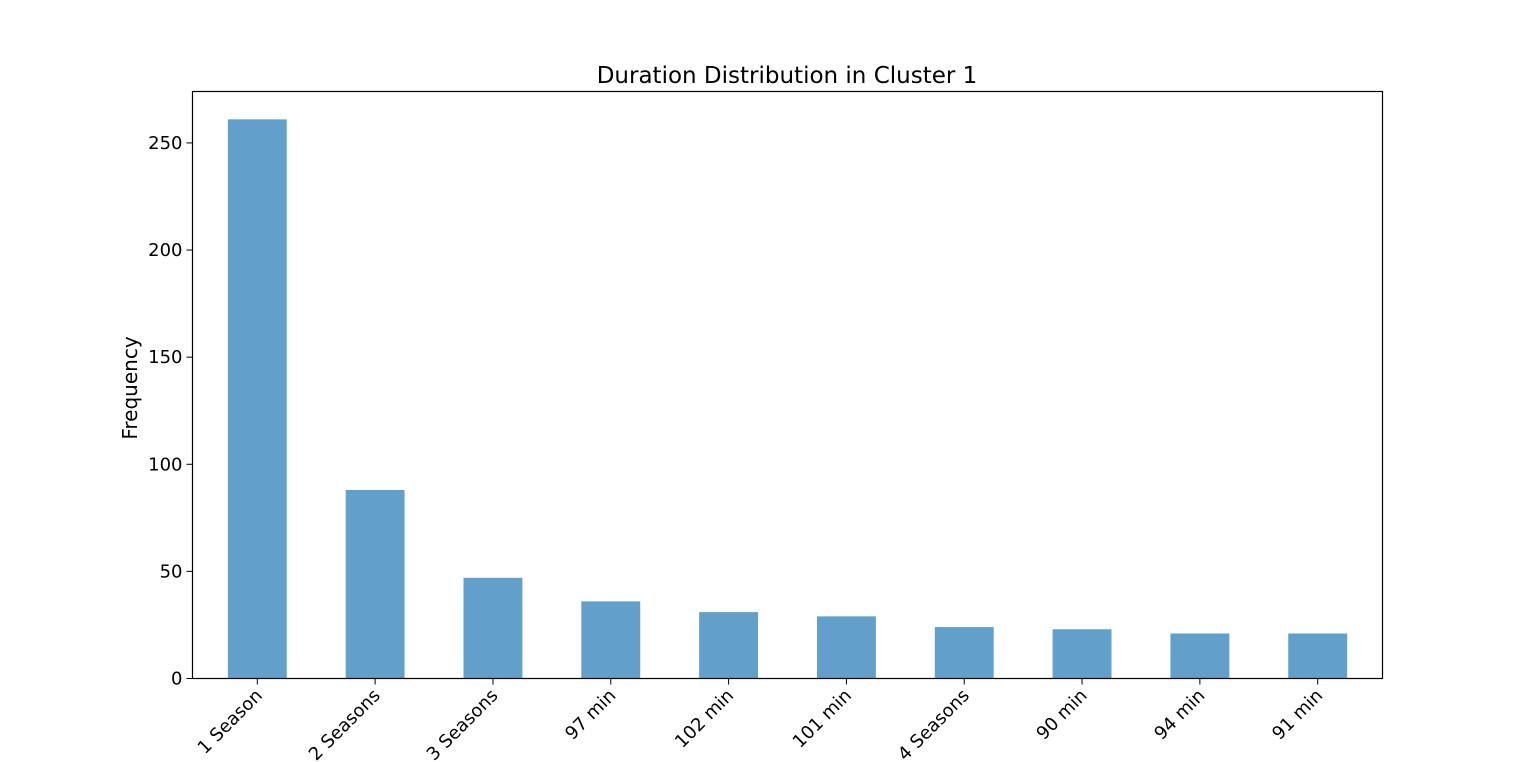  I want to click on x-tick-label: 90 min, so click(1061, 714).